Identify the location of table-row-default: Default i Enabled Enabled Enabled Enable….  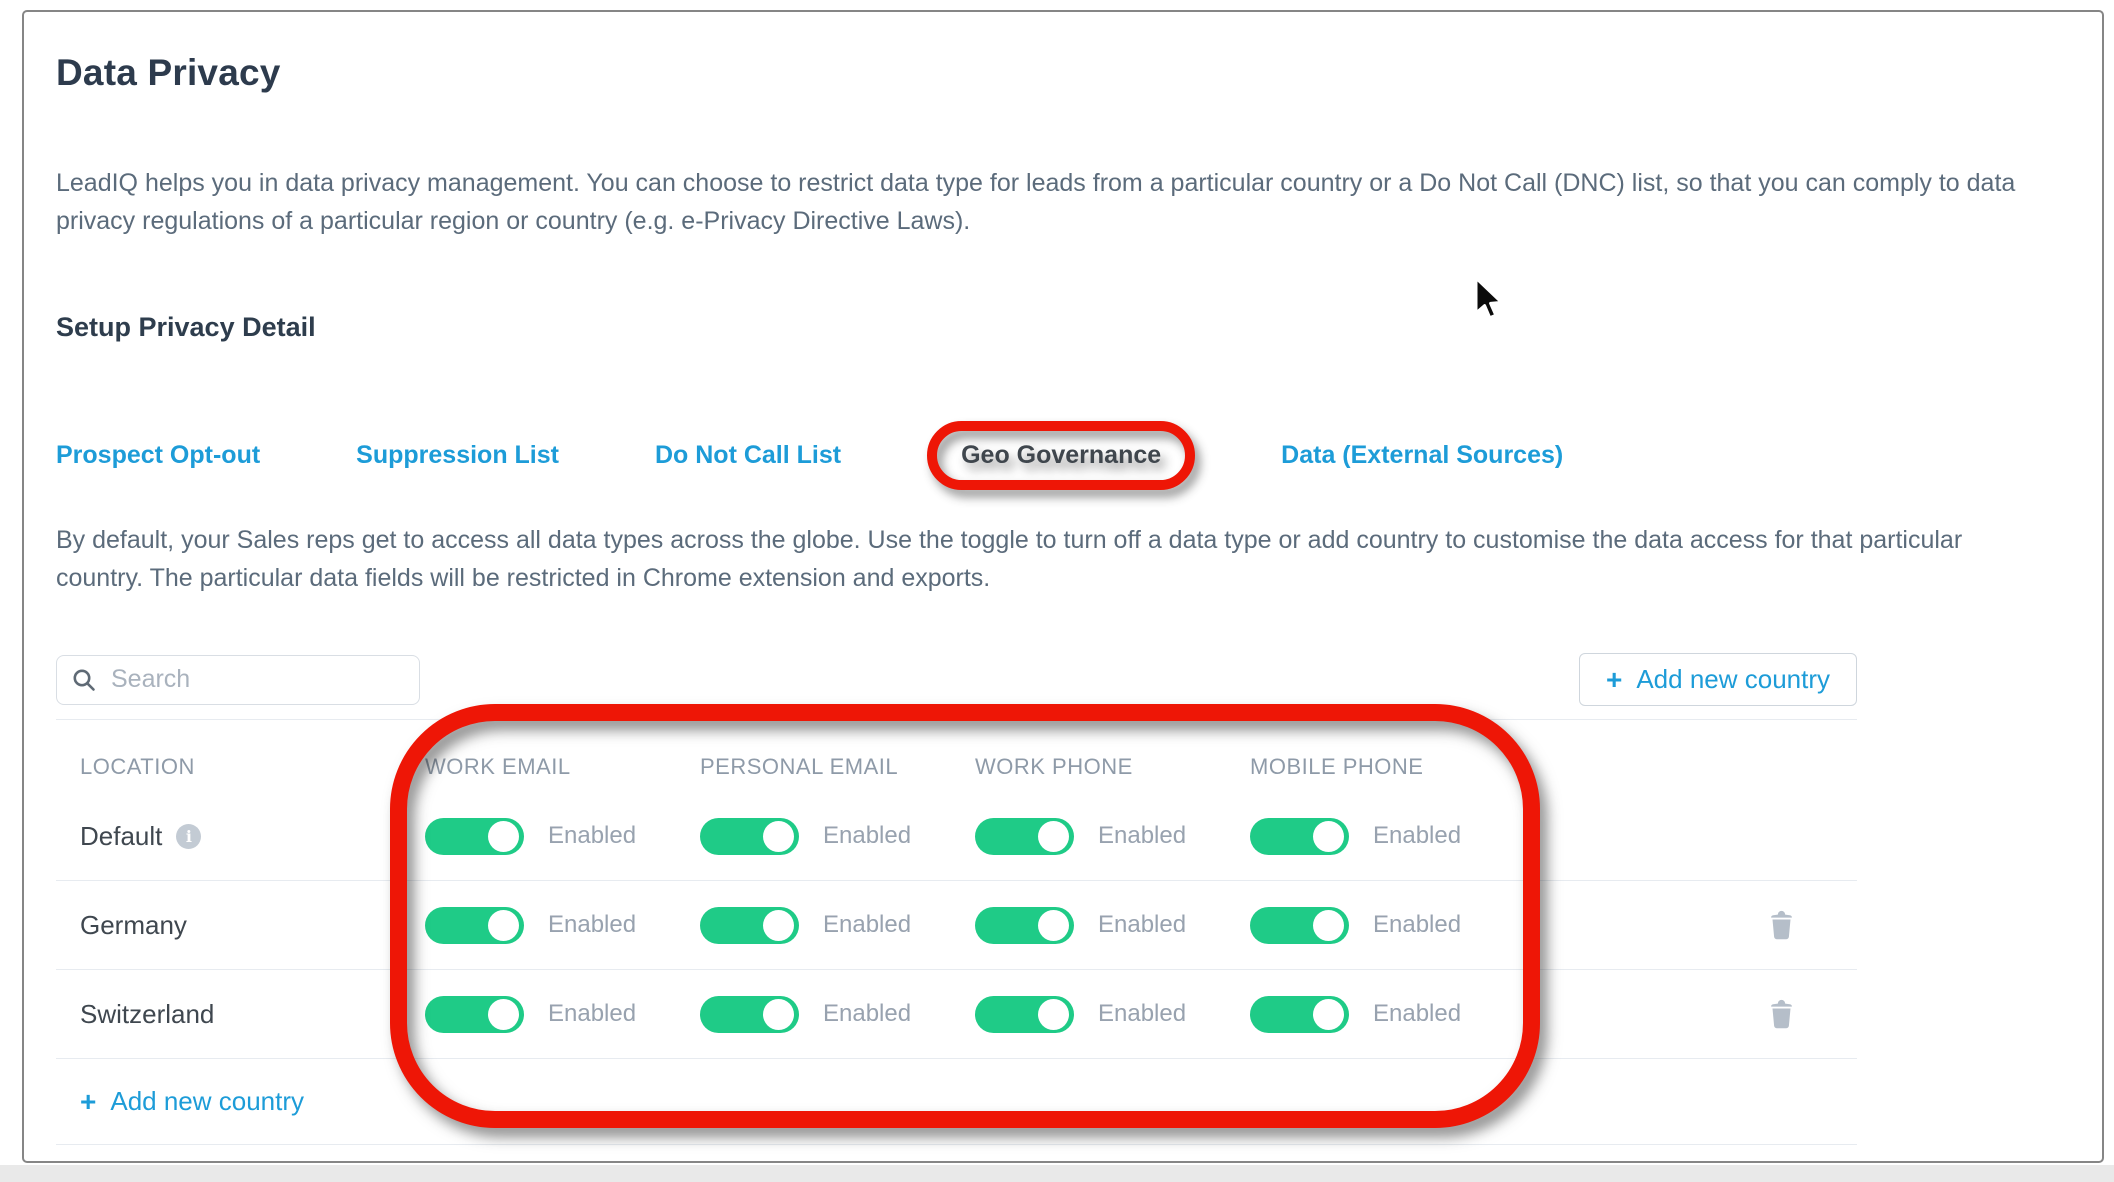
(956, 836).